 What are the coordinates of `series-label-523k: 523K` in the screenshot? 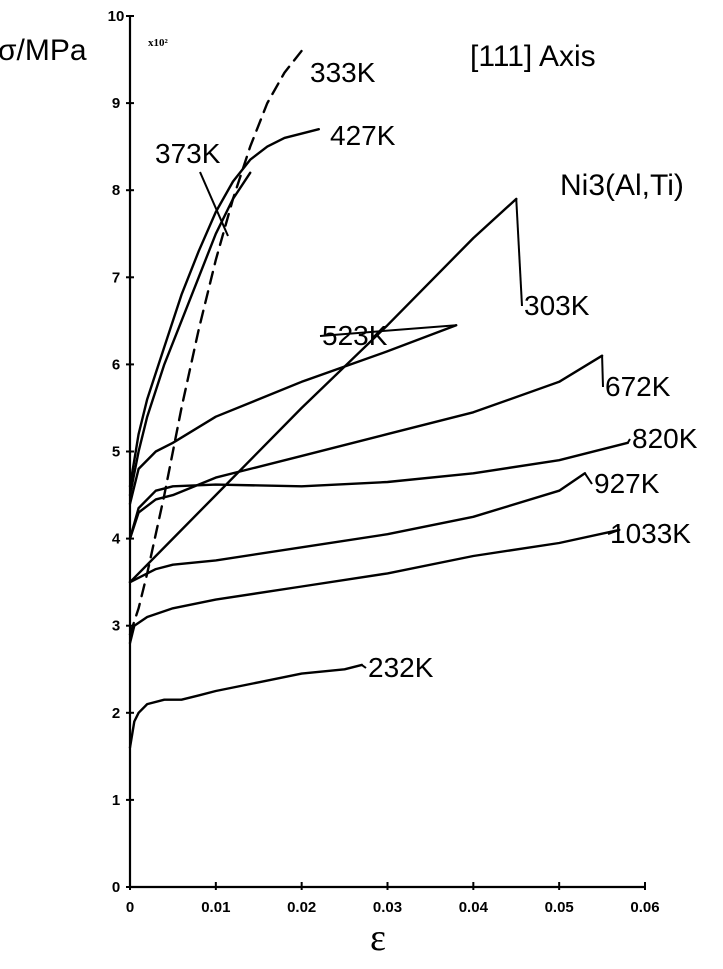 It's located at (355, 335).